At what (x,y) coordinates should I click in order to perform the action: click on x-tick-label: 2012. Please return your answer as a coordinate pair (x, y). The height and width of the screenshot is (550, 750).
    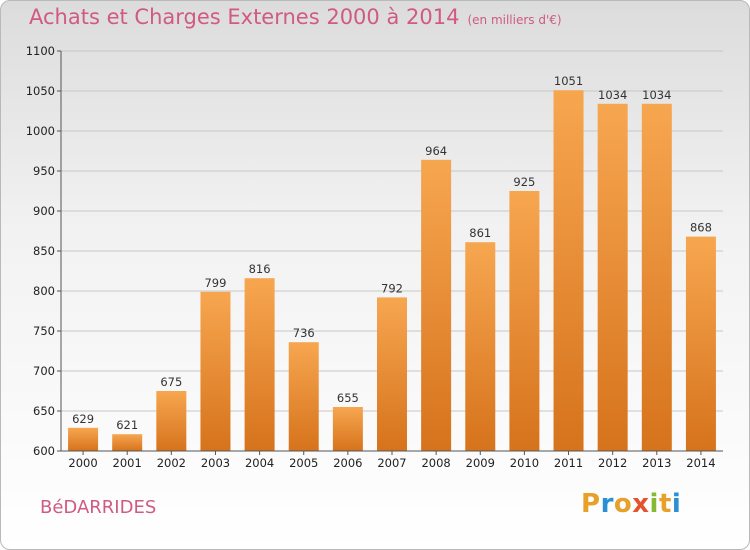
    Looking at the image, I should click on (612, 463).